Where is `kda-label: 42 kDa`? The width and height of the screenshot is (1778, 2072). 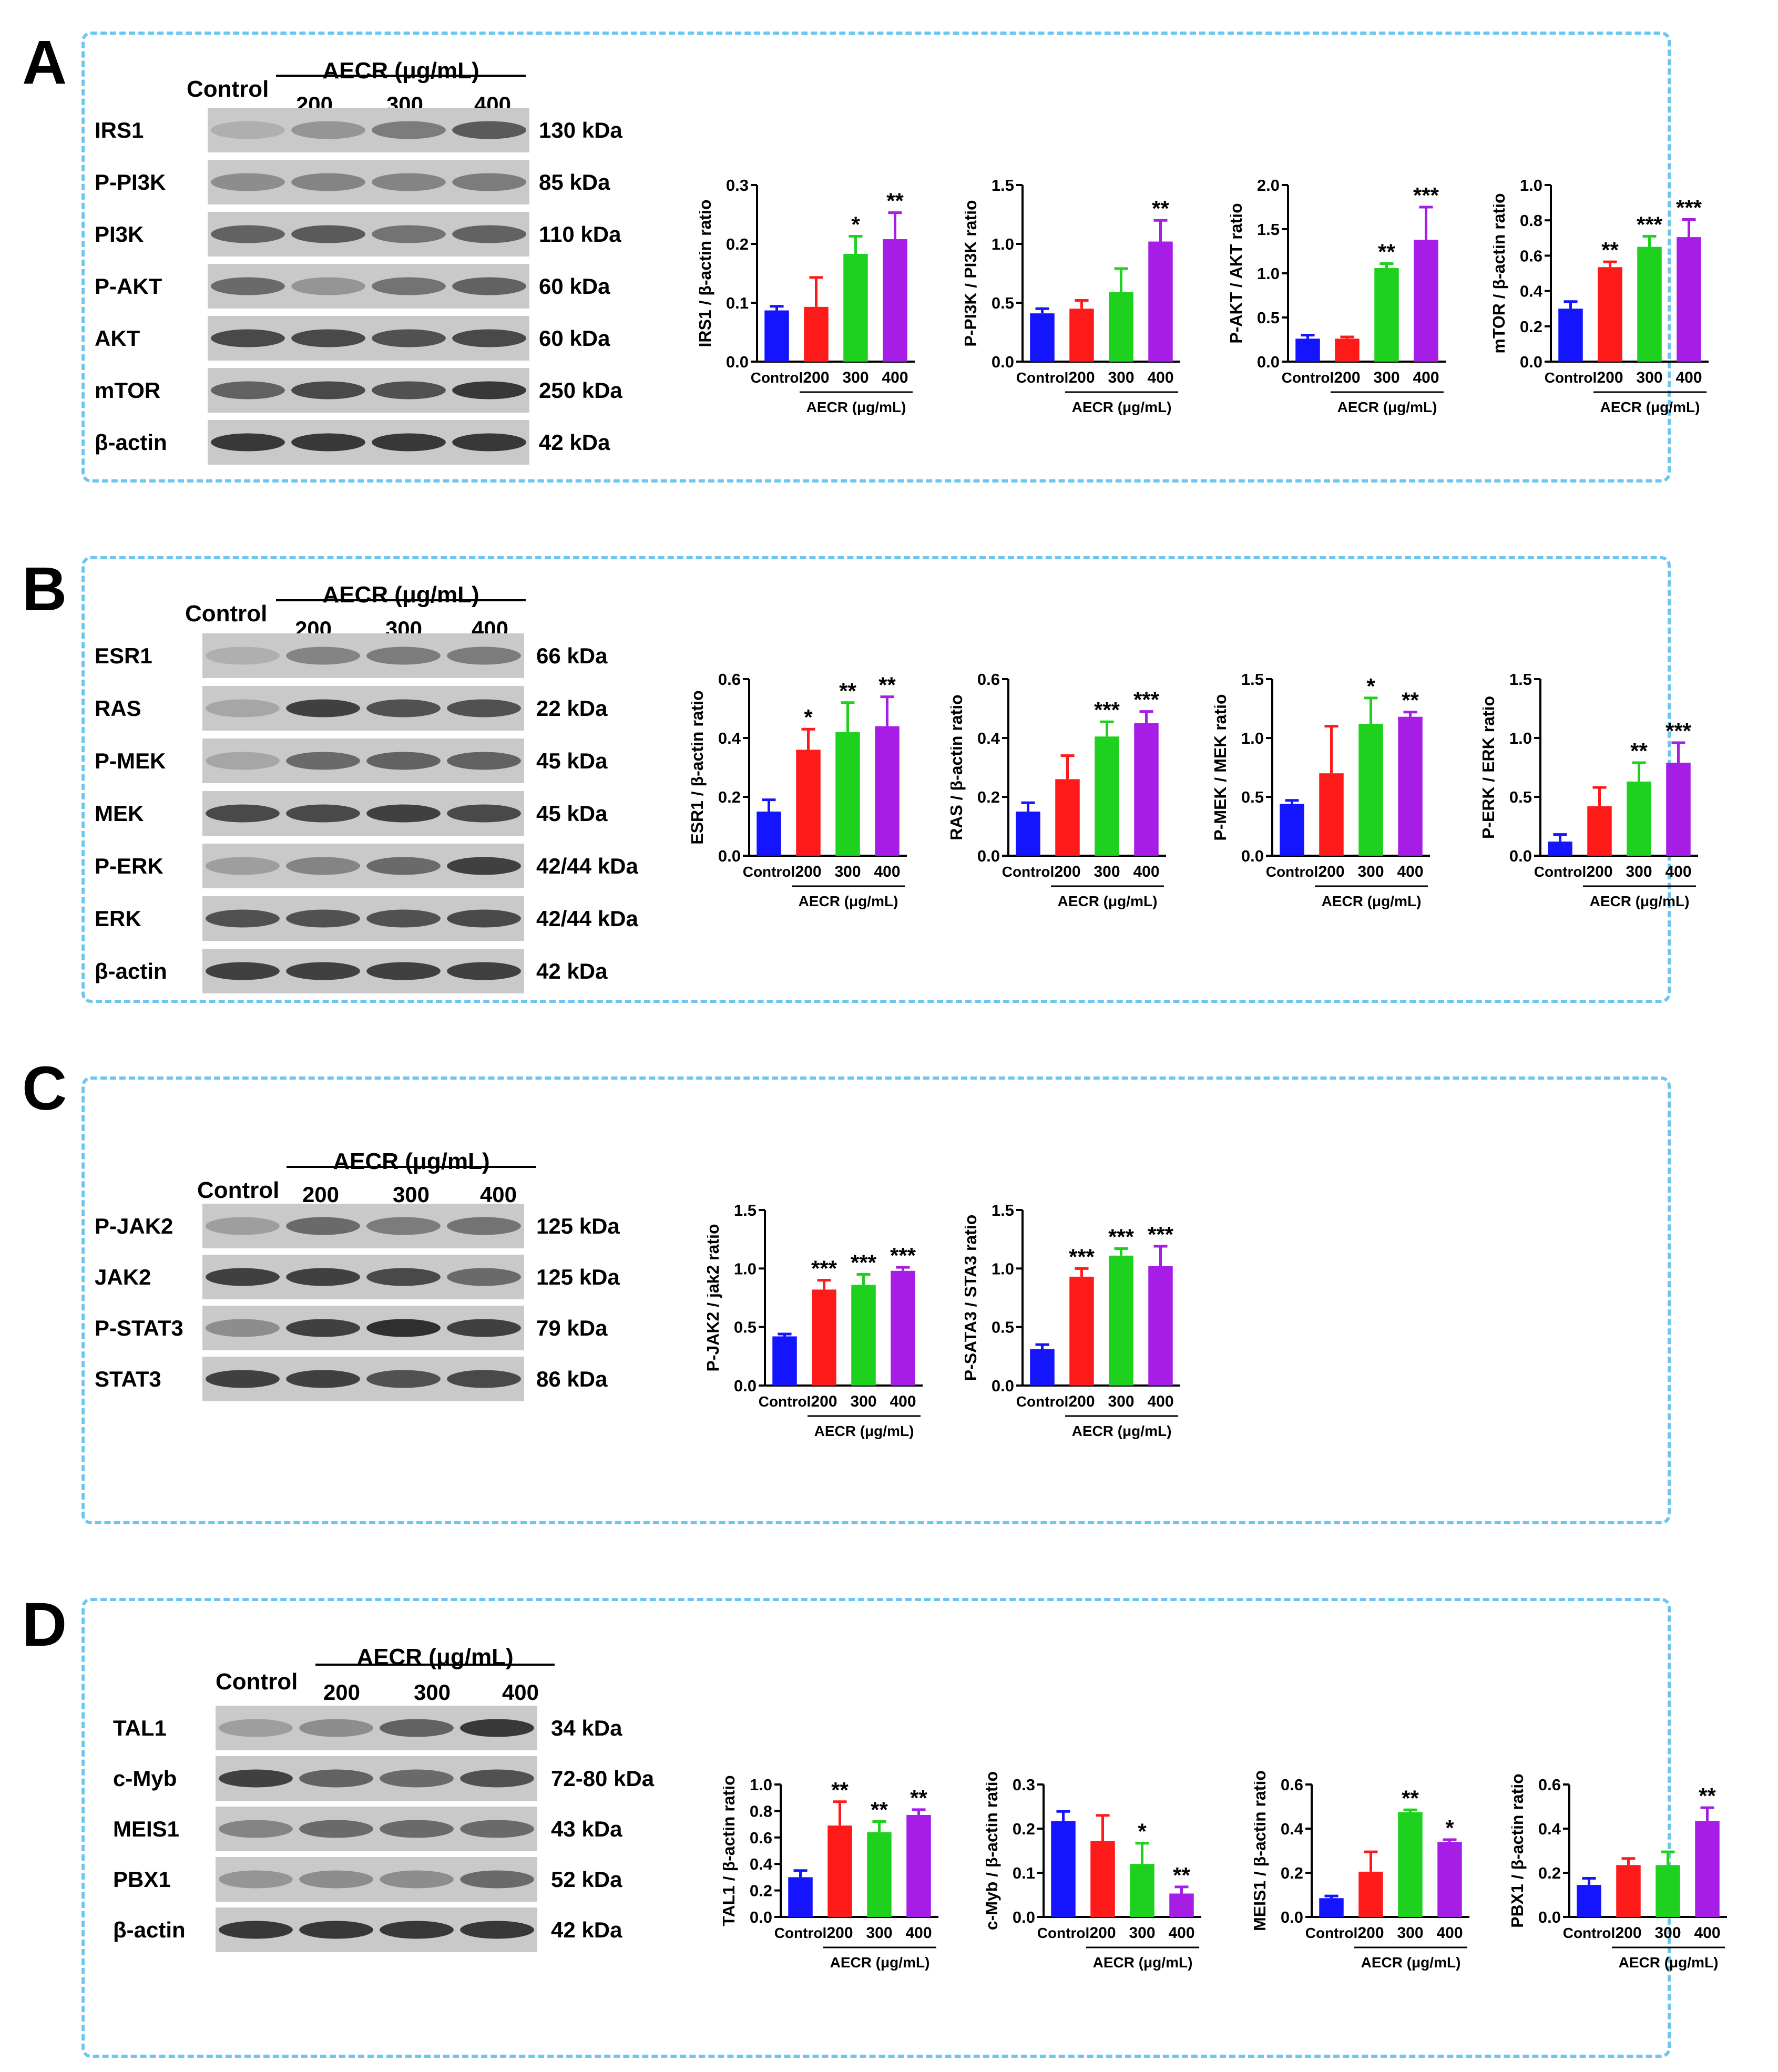
kda-label: 42 kDa is located at coordinates (574, 442).